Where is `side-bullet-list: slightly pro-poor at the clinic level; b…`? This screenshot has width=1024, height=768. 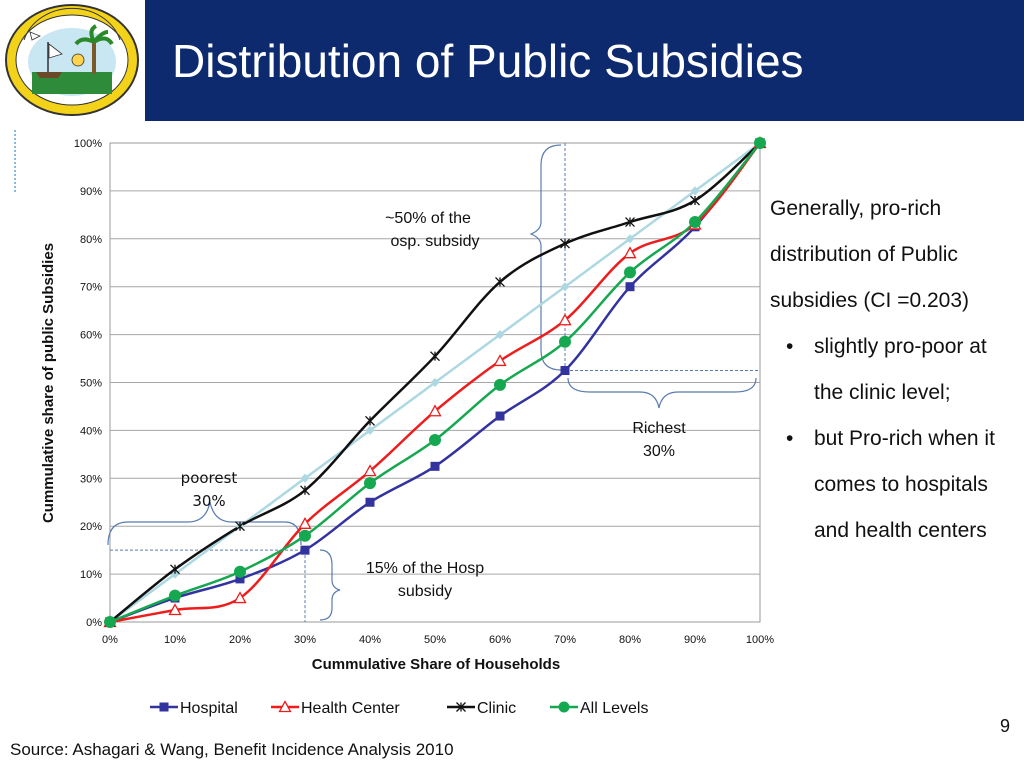 side-bullet-list: slightly pro-poor at the clinic level; b… is located at coordinates (895, 439).